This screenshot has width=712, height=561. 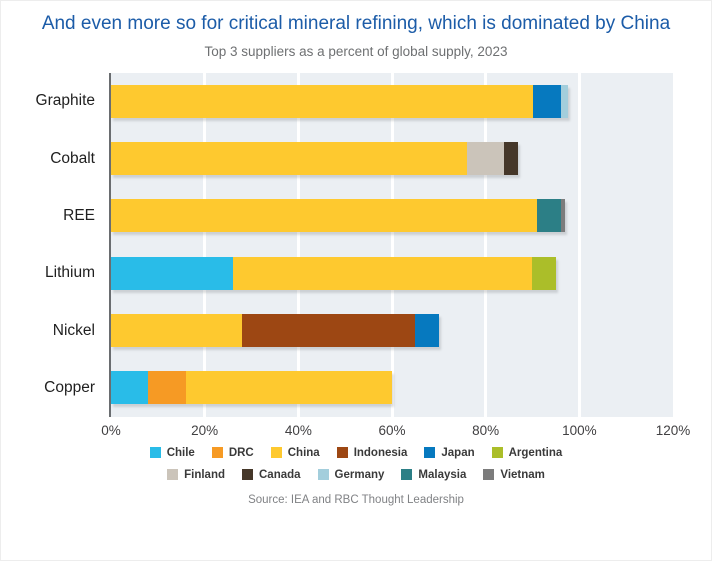 I want to click on legend-label-china: China, so click(x=303, y=452).